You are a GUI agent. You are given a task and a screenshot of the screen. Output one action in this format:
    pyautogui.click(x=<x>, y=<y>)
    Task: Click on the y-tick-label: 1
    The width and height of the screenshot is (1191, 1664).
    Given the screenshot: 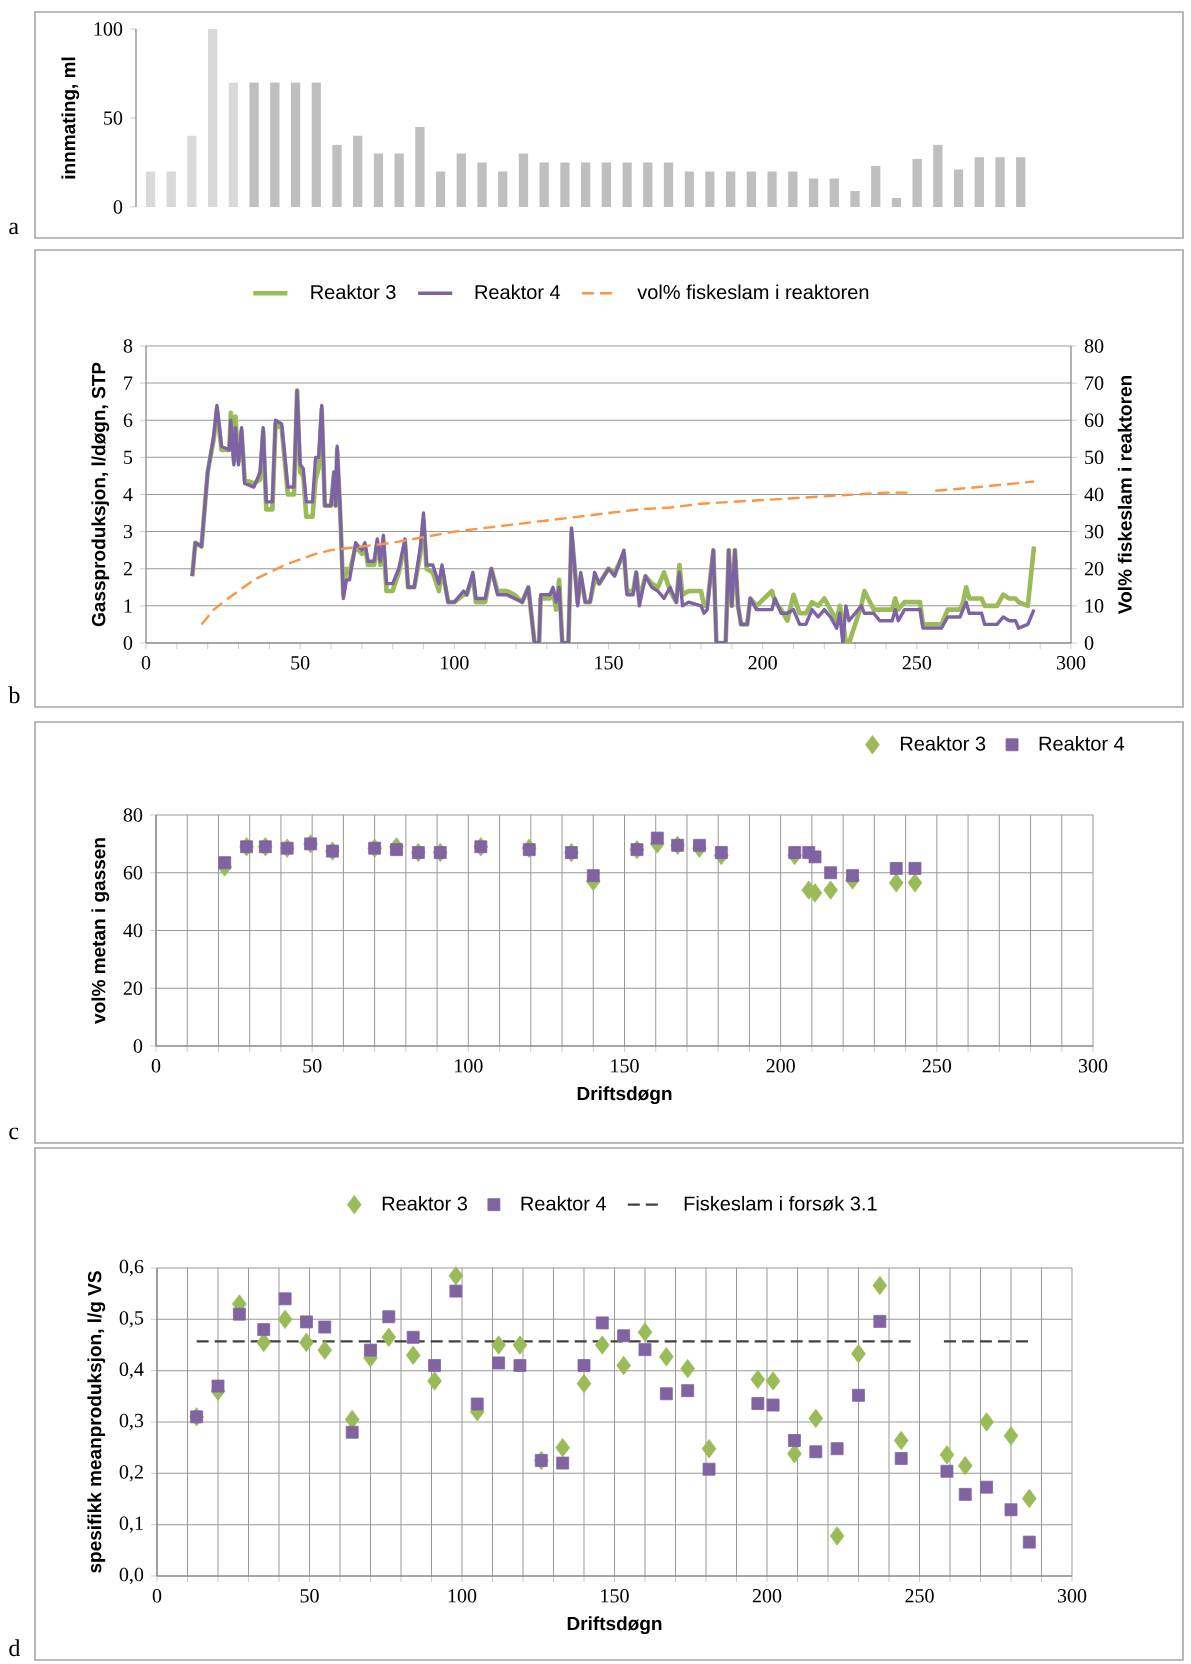 What is the action you would take?
    pyautogui.click(x=128, y=606)
    